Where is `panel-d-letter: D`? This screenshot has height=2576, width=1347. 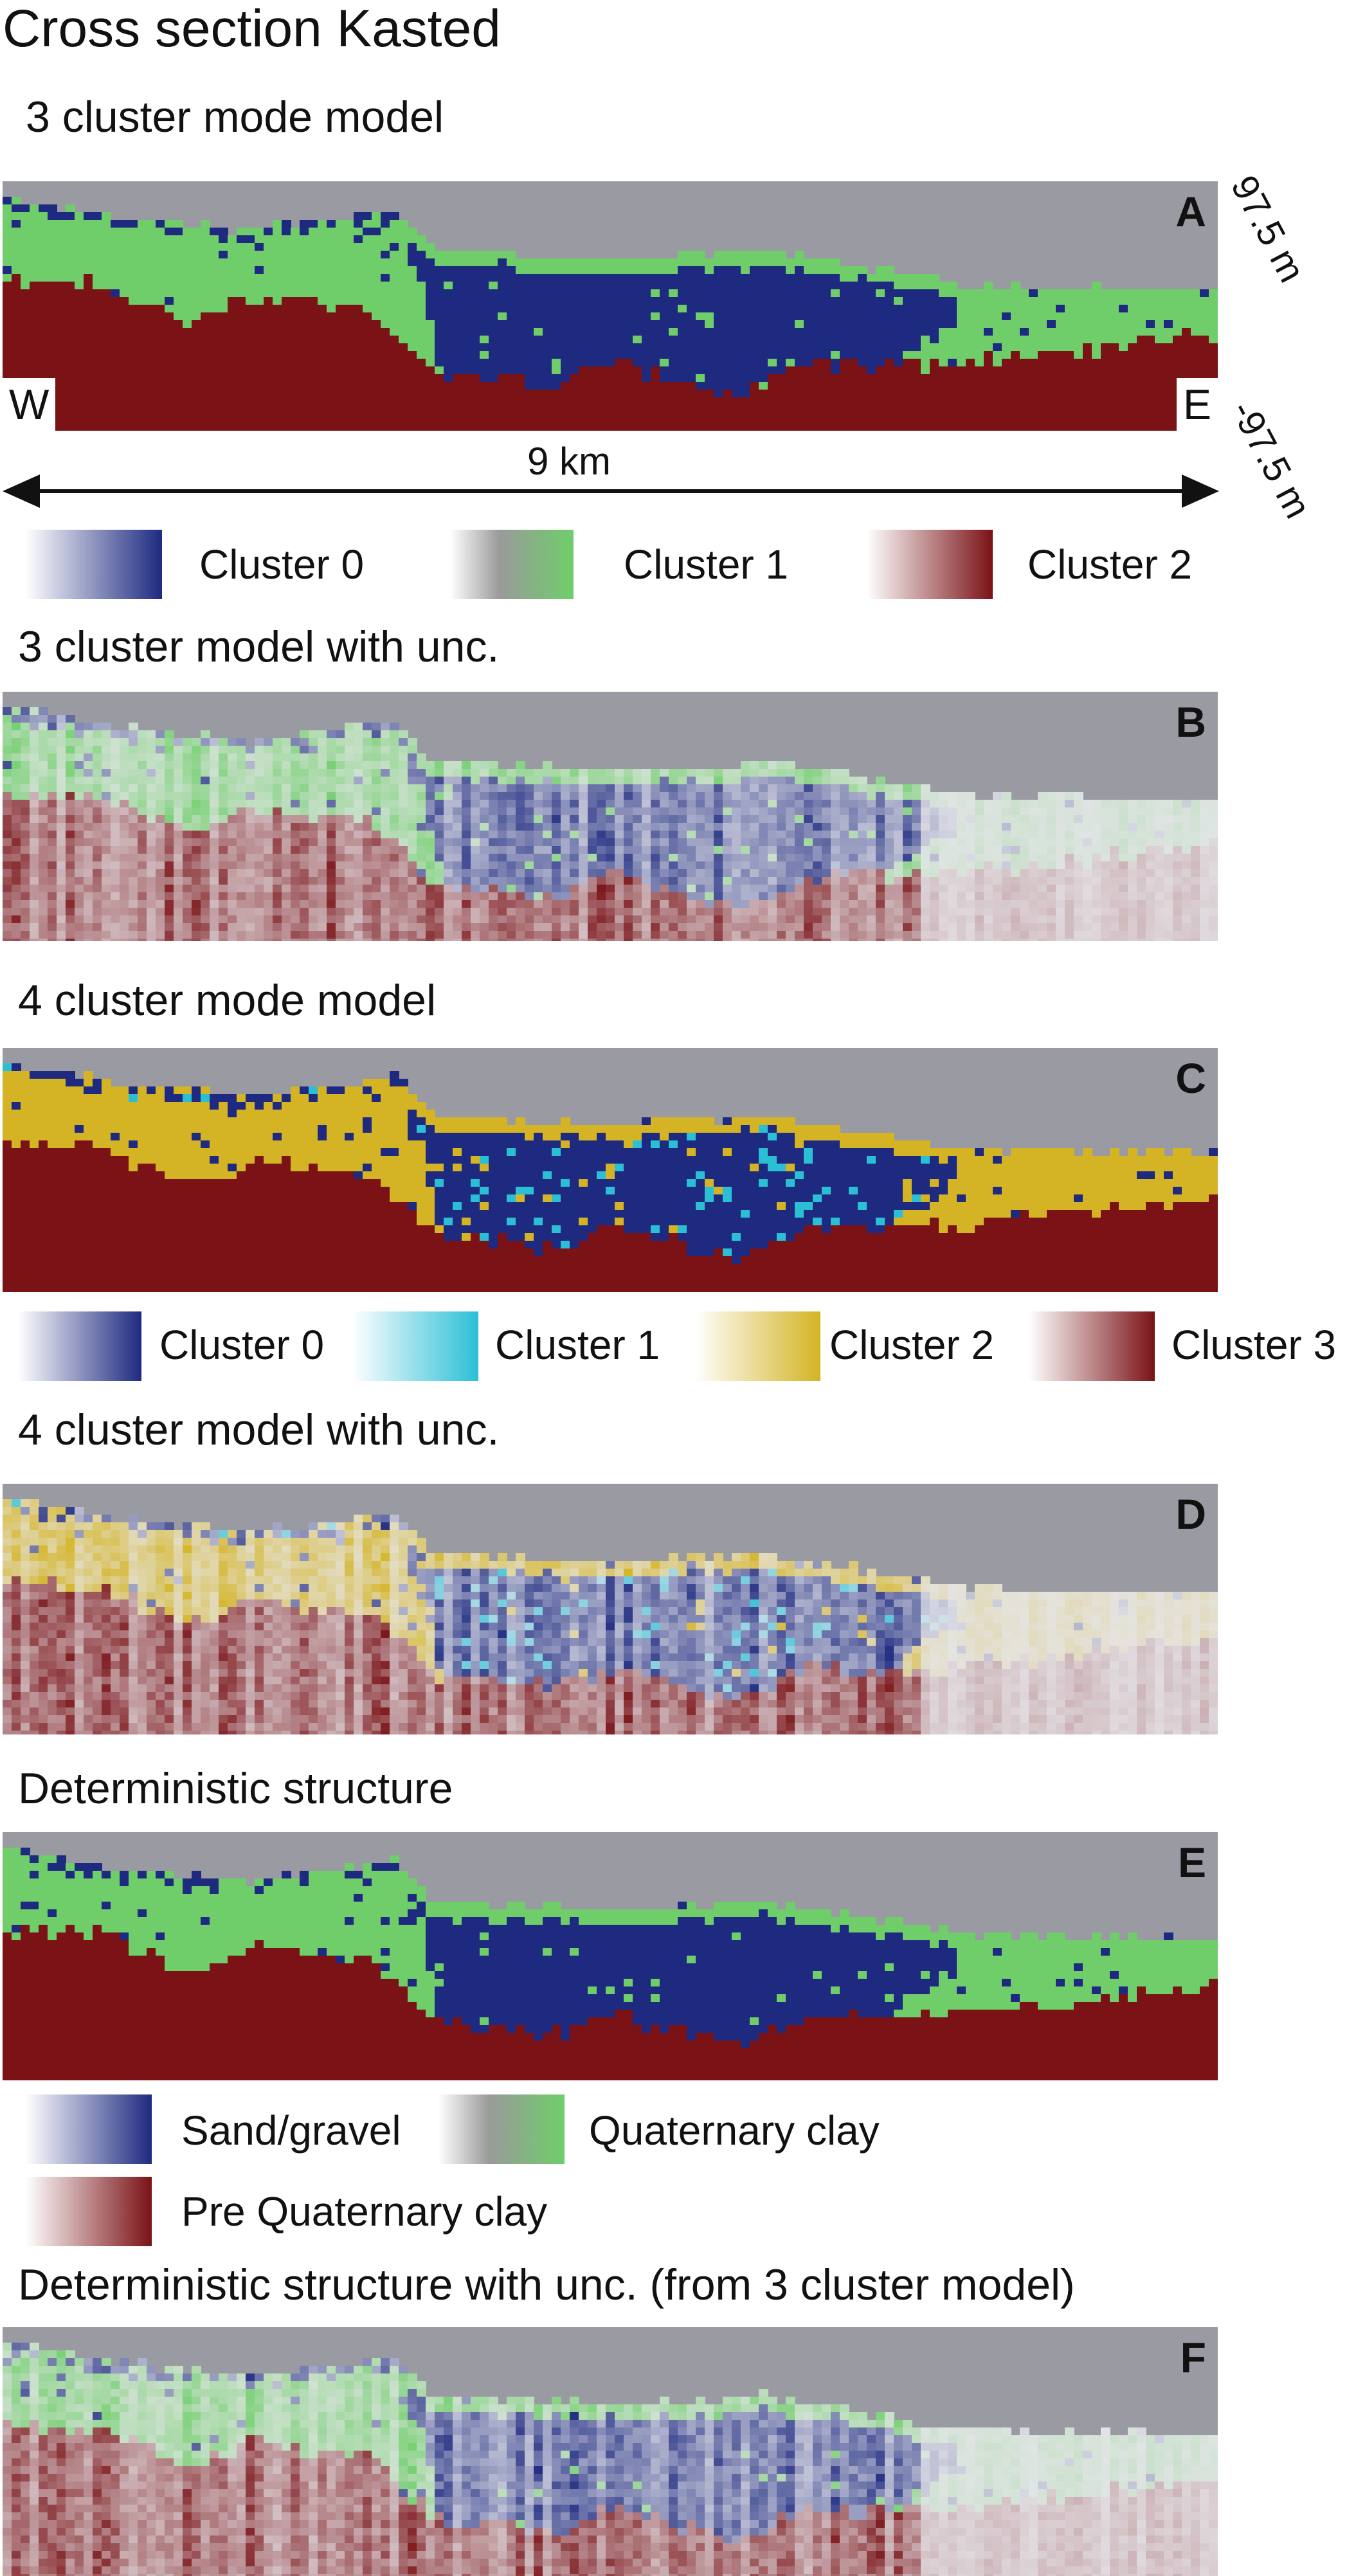 panel-d-letter: D is located at coordinates (1190, 1514).